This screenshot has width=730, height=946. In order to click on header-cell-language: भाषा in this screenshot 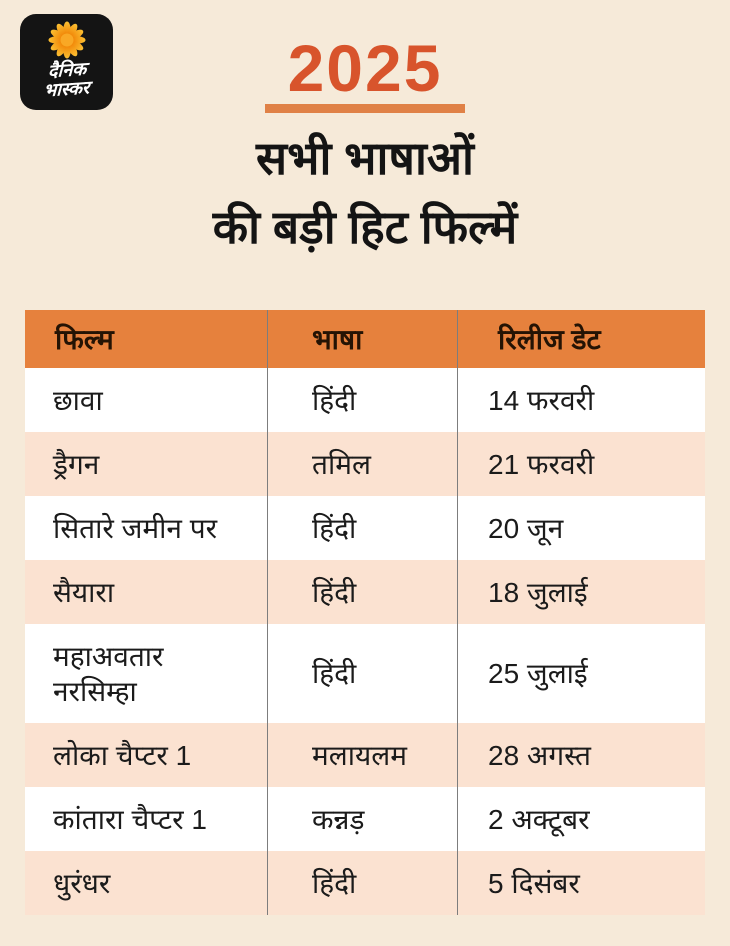, I will do `click(363, 339)`.